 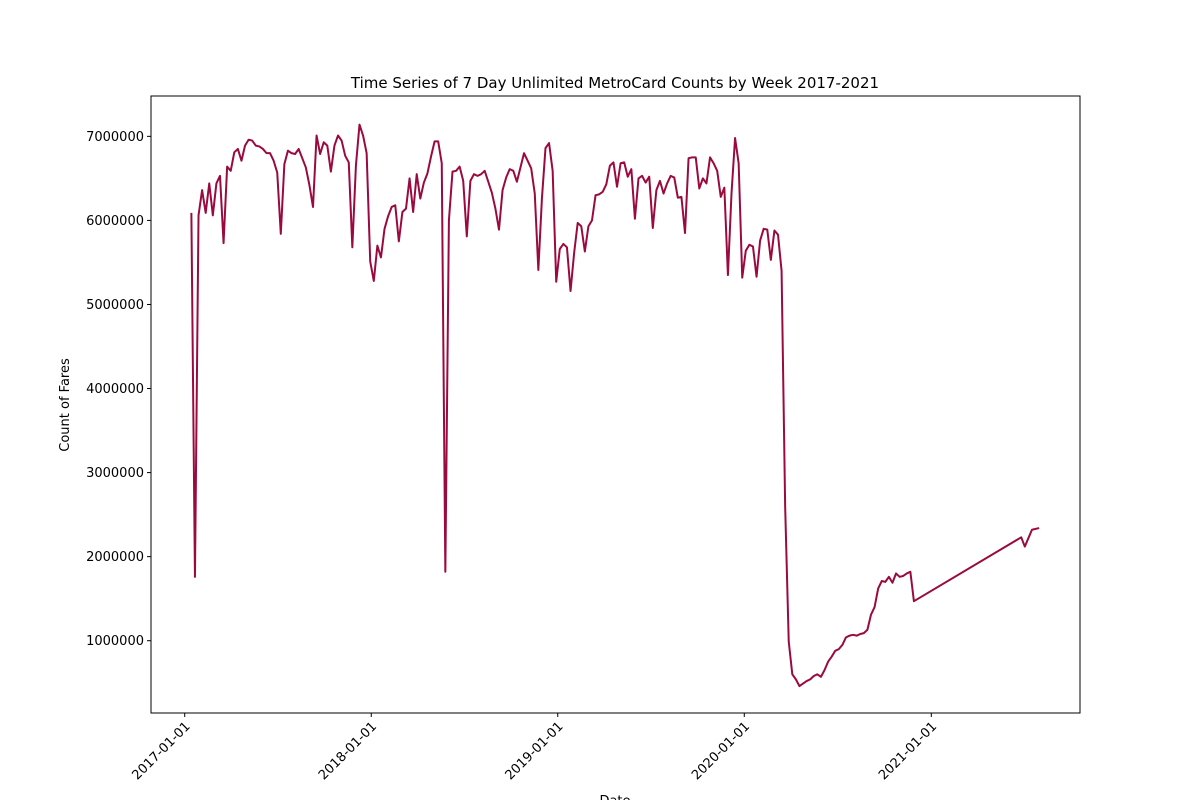 I want to click on x-tick-label: 2018-01-01, so click(x=348, y=751).